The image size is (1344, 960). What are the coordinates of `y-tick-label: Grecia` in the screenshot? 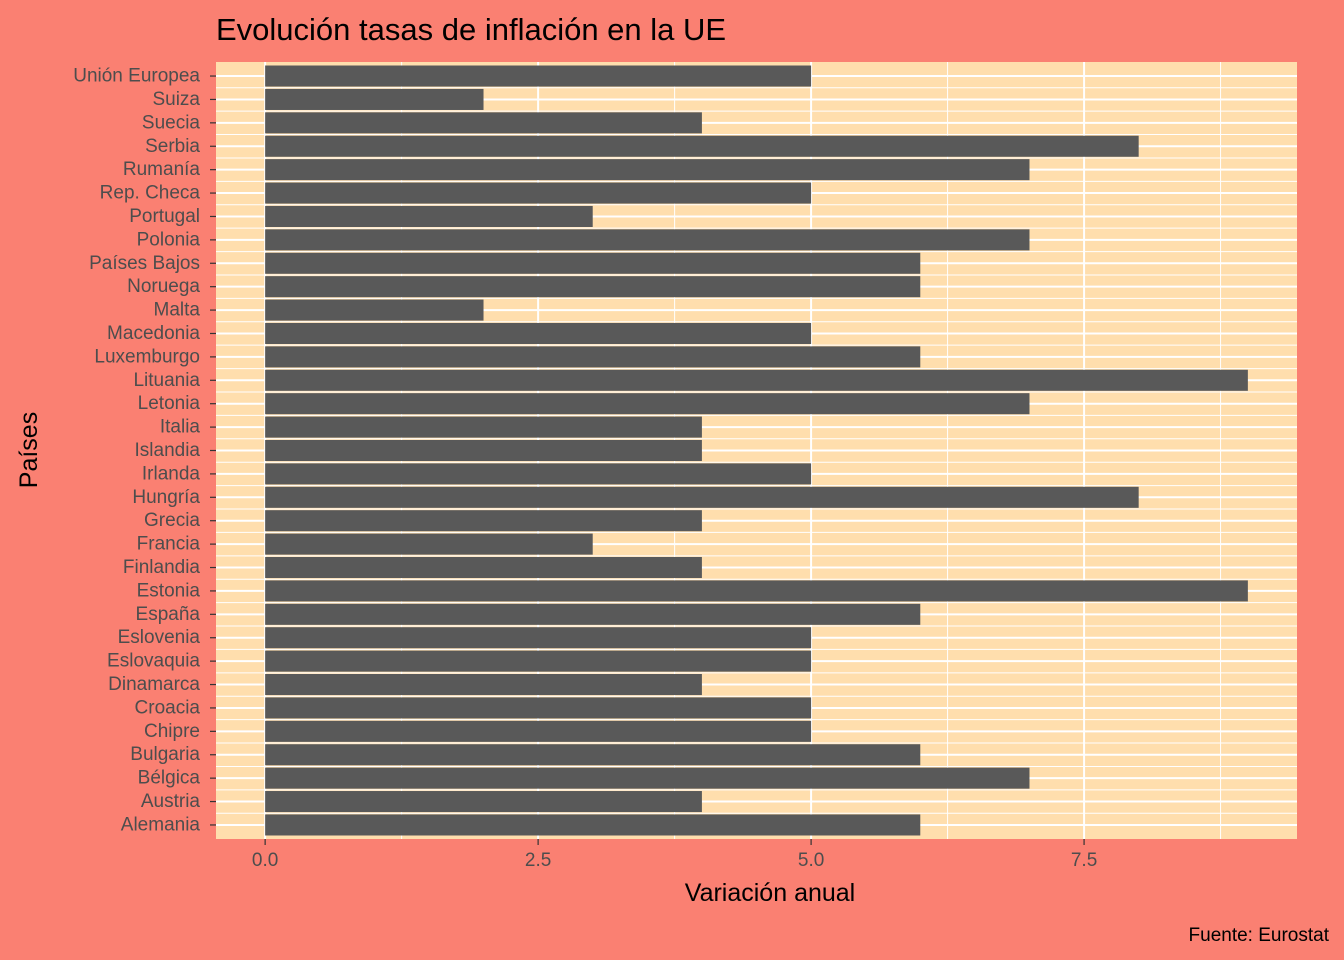 It's located at (172, 520).